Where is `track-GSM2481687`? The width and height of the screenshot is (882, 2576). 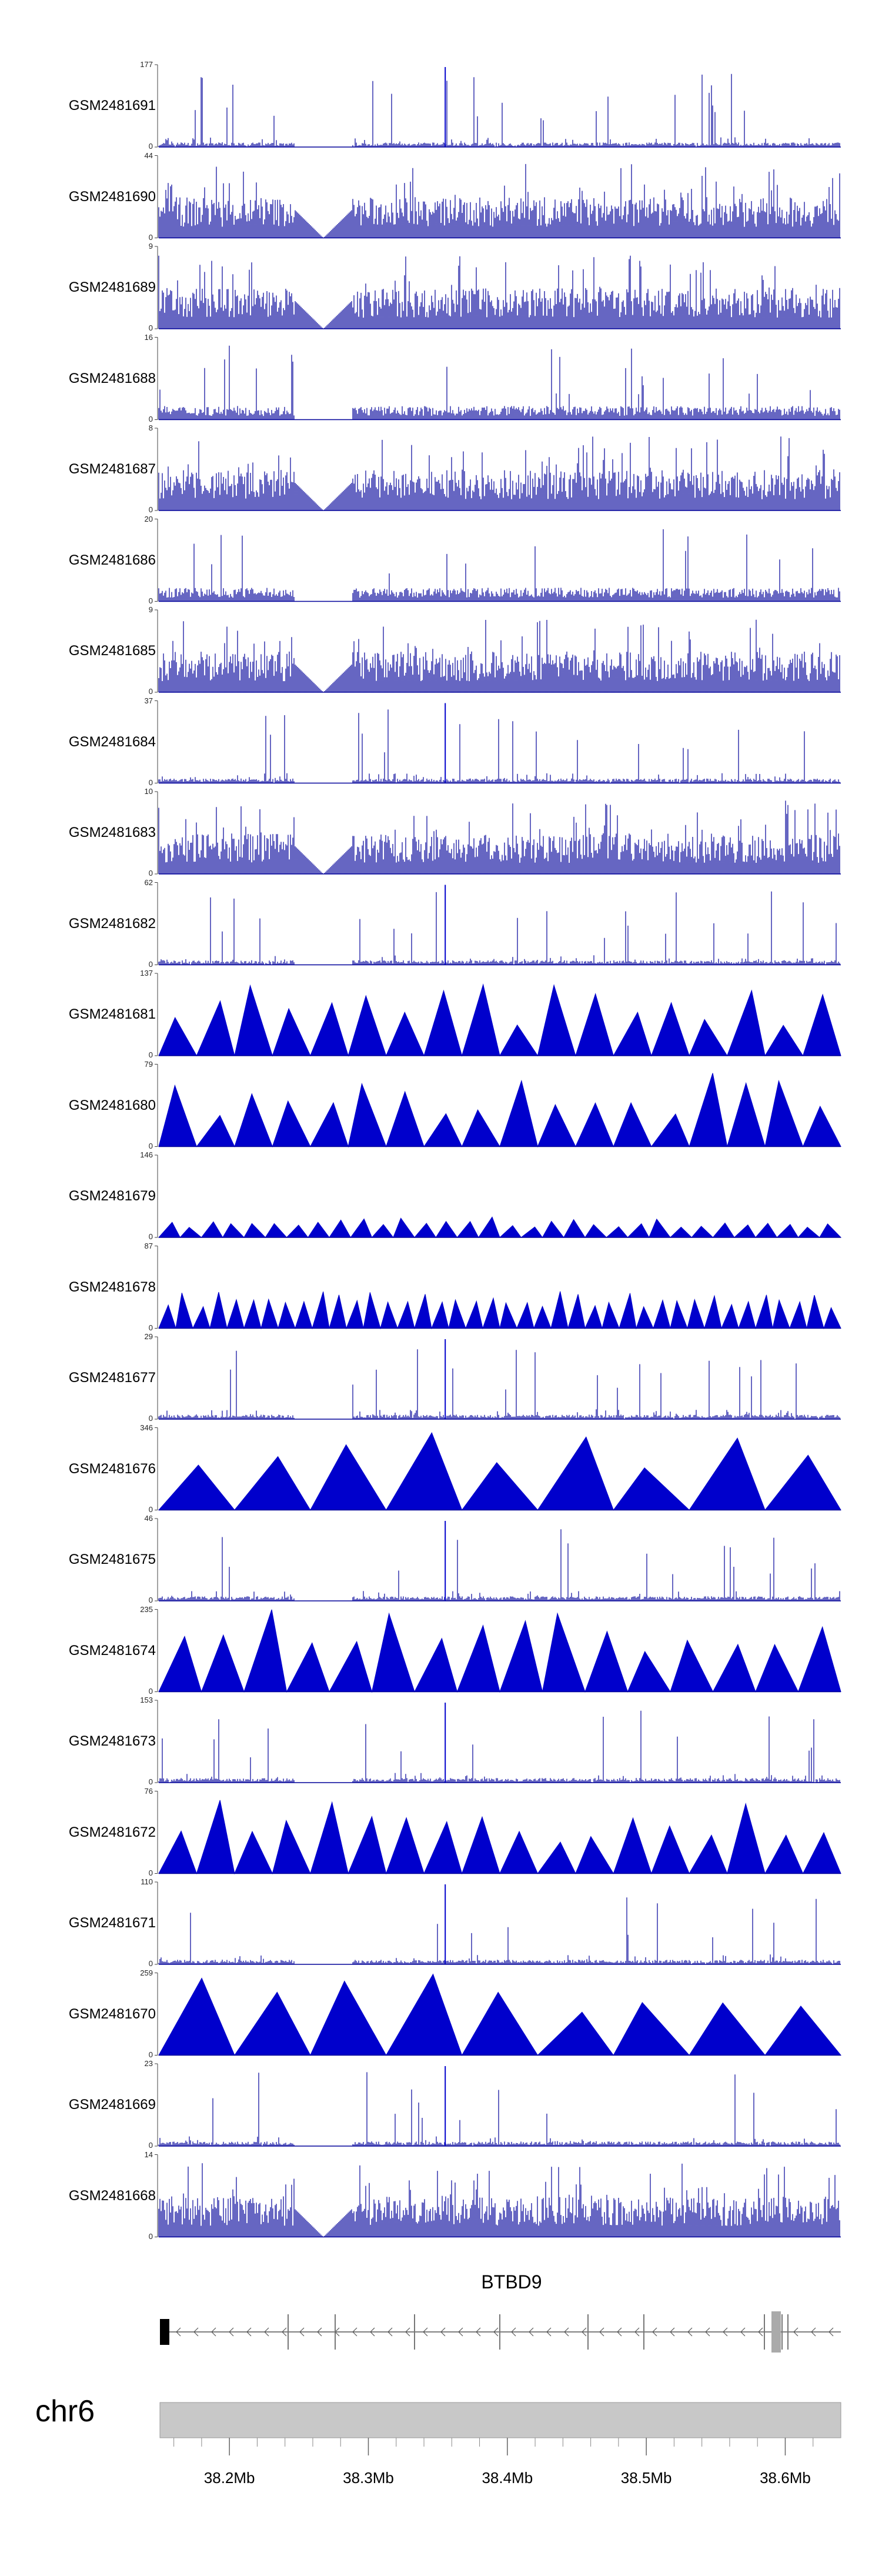 track-GSM2481687 is located at coordinates (498, 469).